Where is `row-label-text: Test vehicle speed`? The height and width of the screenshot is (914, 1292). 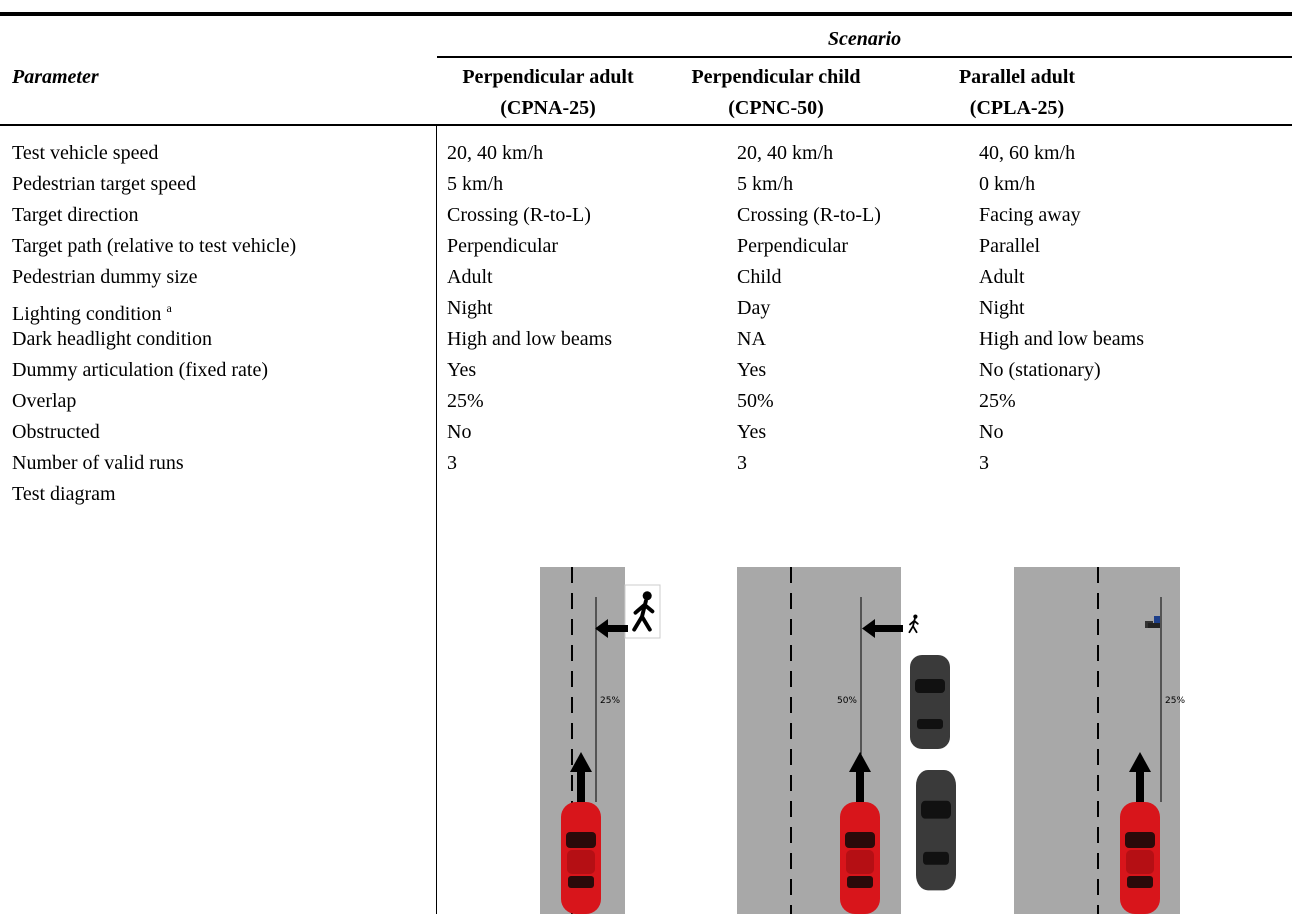 row-label-text: Test vehicle speed is located at coordinates (85, 153).